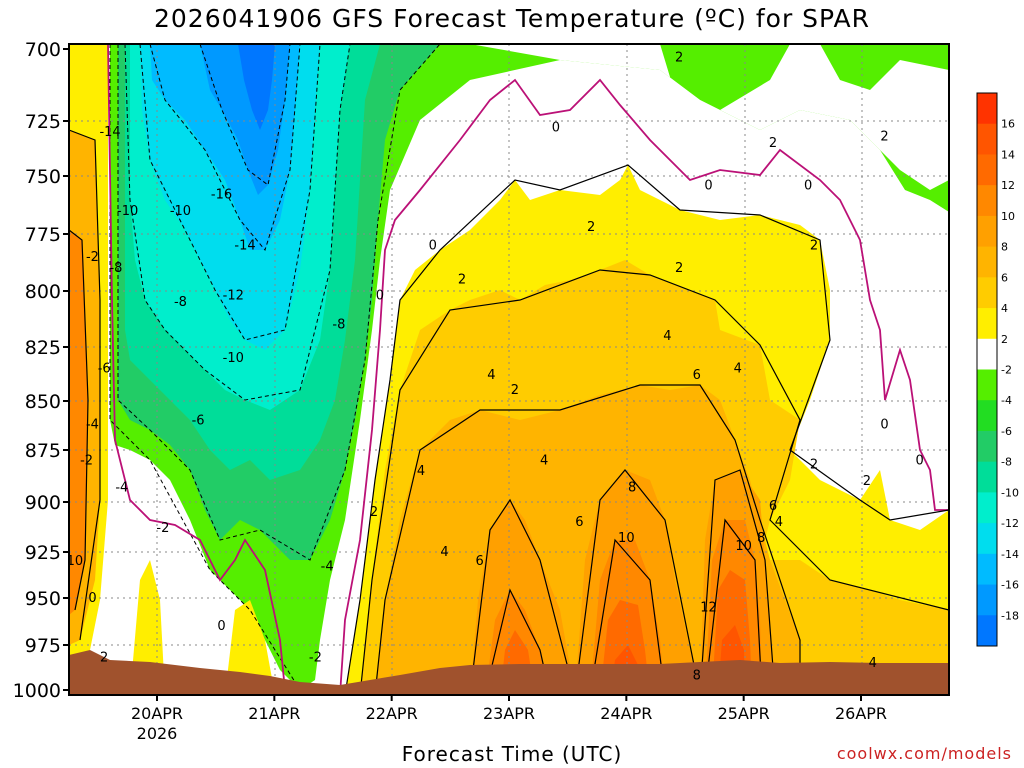 Image resolution: width=1024 pixels, height=768 pixels. What do you see at coordinates (43, 50) in the screenshot?
I see `y-tick-label: 700` at bounding box center [43, 50].